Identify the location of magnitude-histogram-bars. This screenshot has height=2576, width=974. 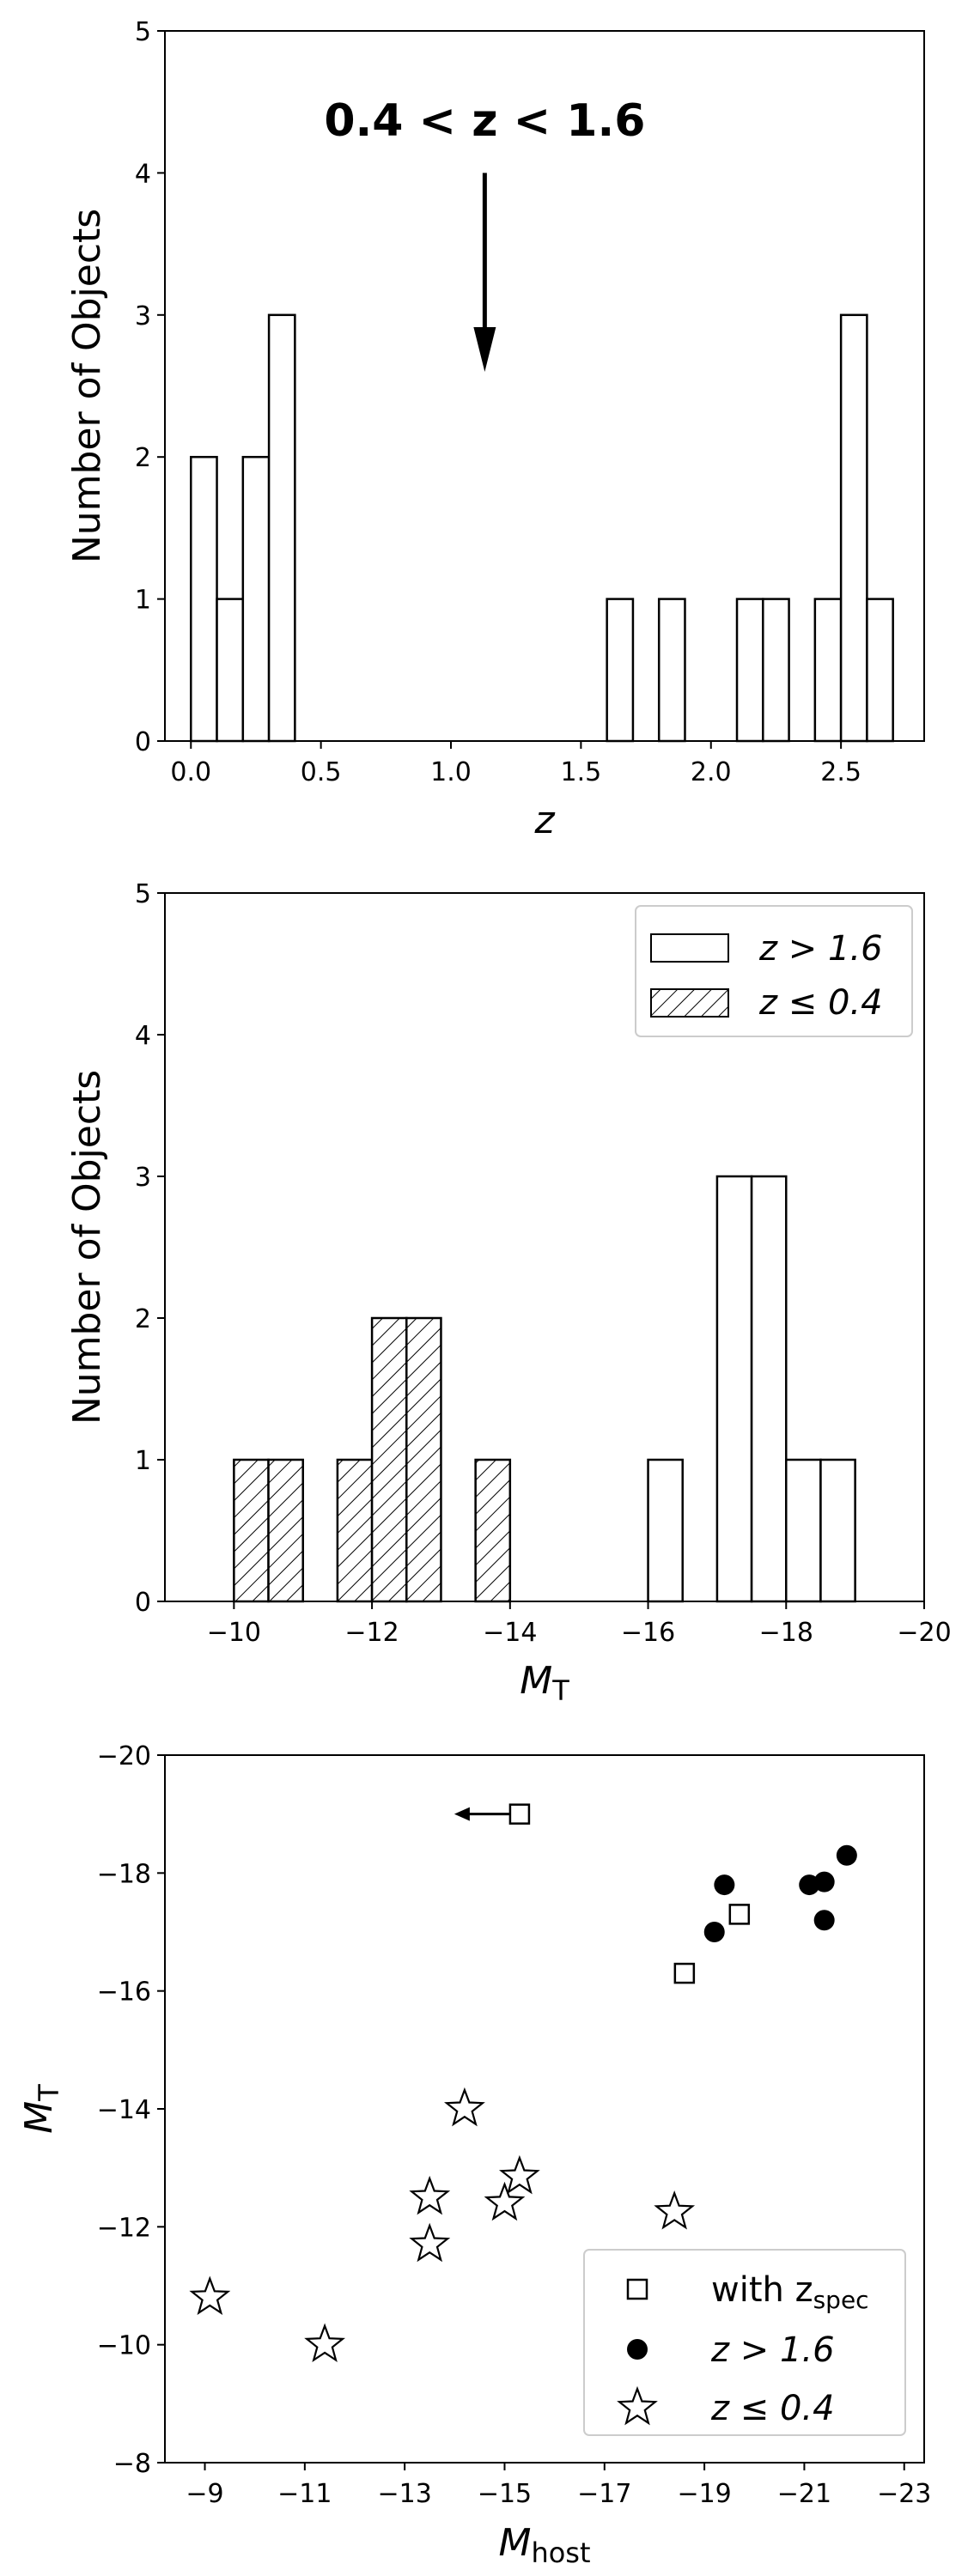
(544, 1389).